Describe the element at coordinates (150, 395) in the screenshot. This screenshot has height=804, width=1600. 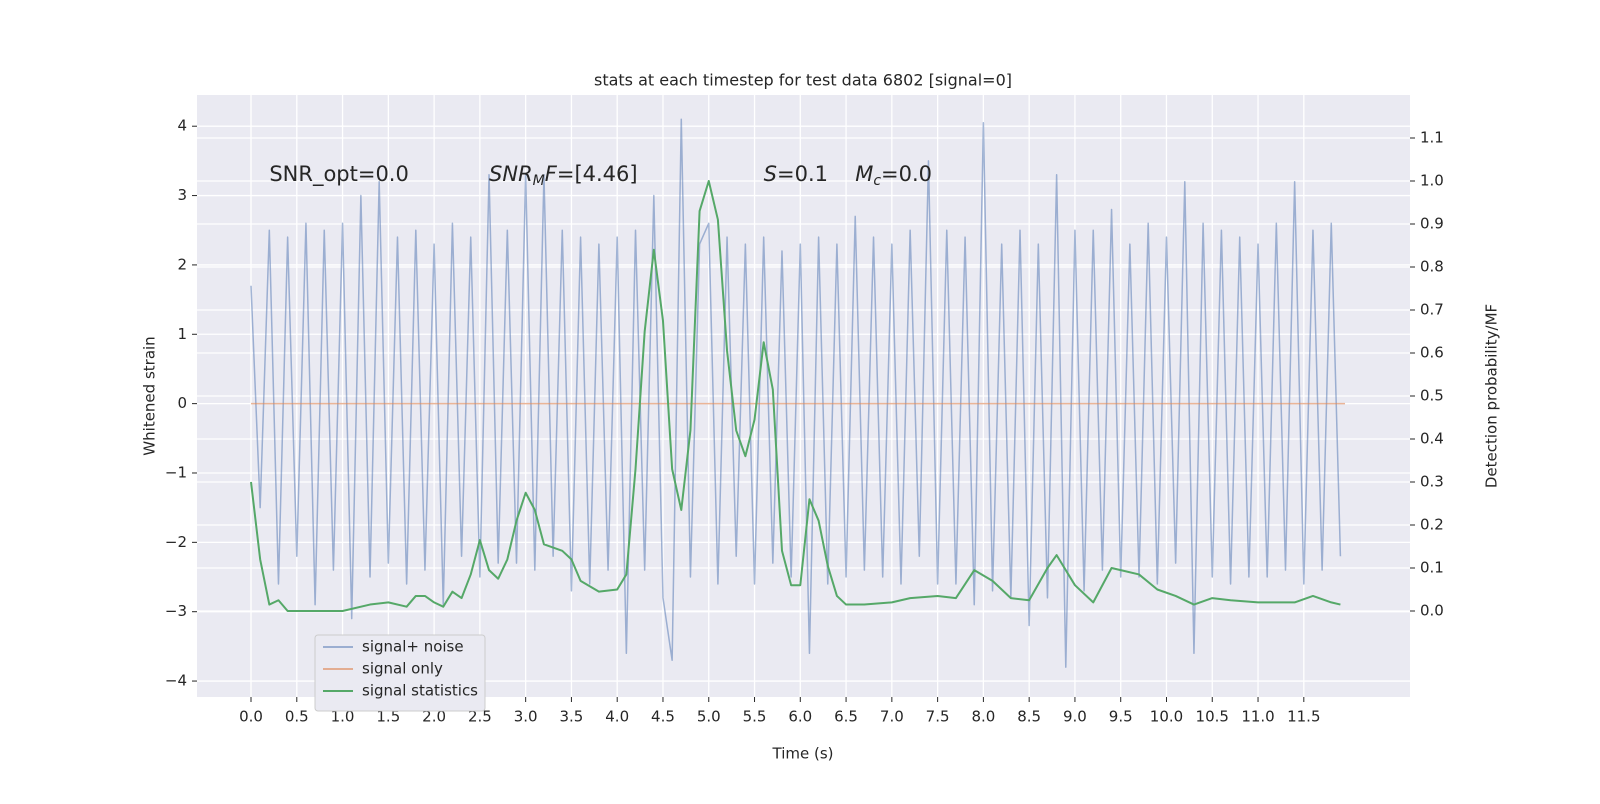
I see `y-axis-label: Whitened strain` at that location.